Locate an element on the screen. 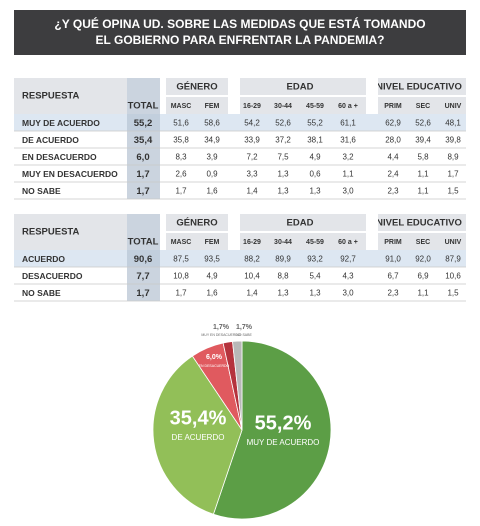 This screenshot has width=480, height=526. row-label: MUY EN DESACUERDO is located at coordinates (70, 174).